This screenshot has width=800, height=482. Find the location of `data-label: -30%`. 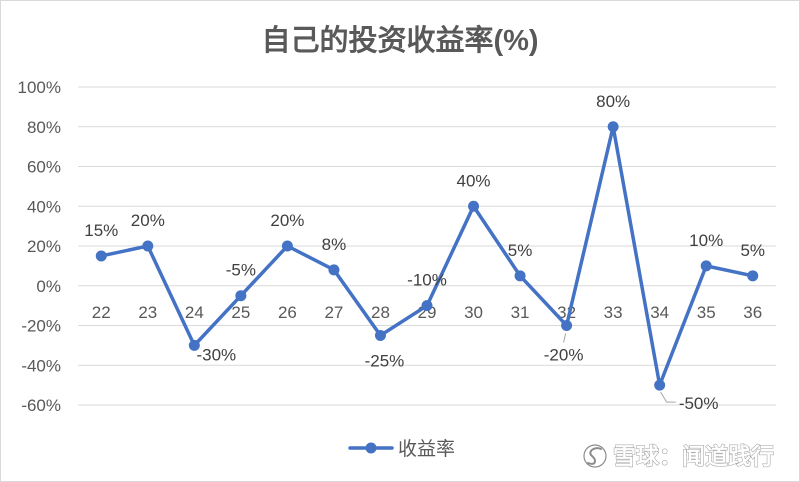

data-label: -30% is located at coordinates (216, 354).